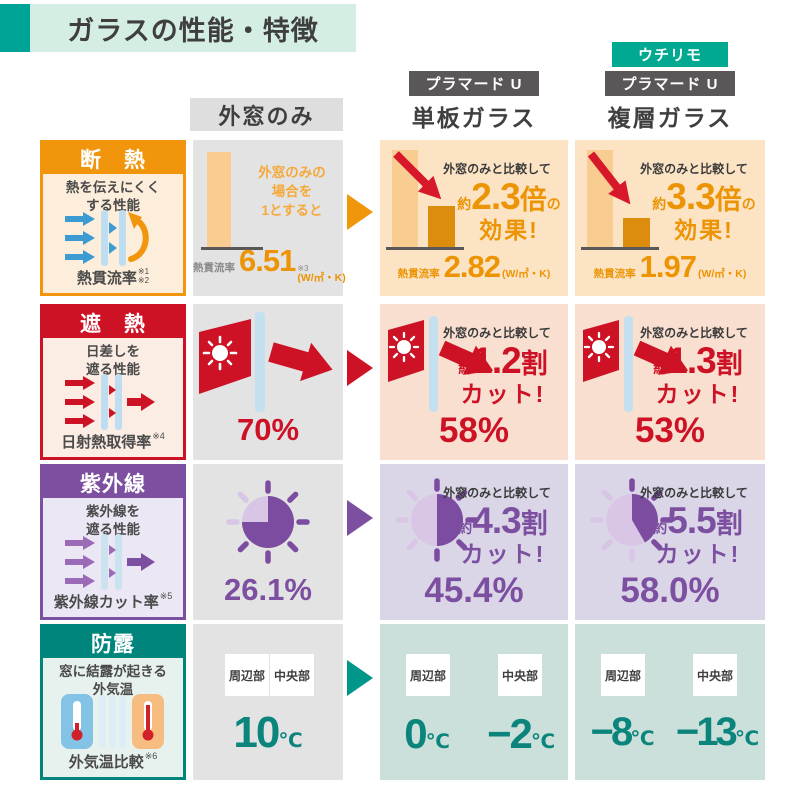  Describe the element at coordinates (474, 118) in the screenshot. I see `column-header-single-glass: 単板ガラス` at that location.